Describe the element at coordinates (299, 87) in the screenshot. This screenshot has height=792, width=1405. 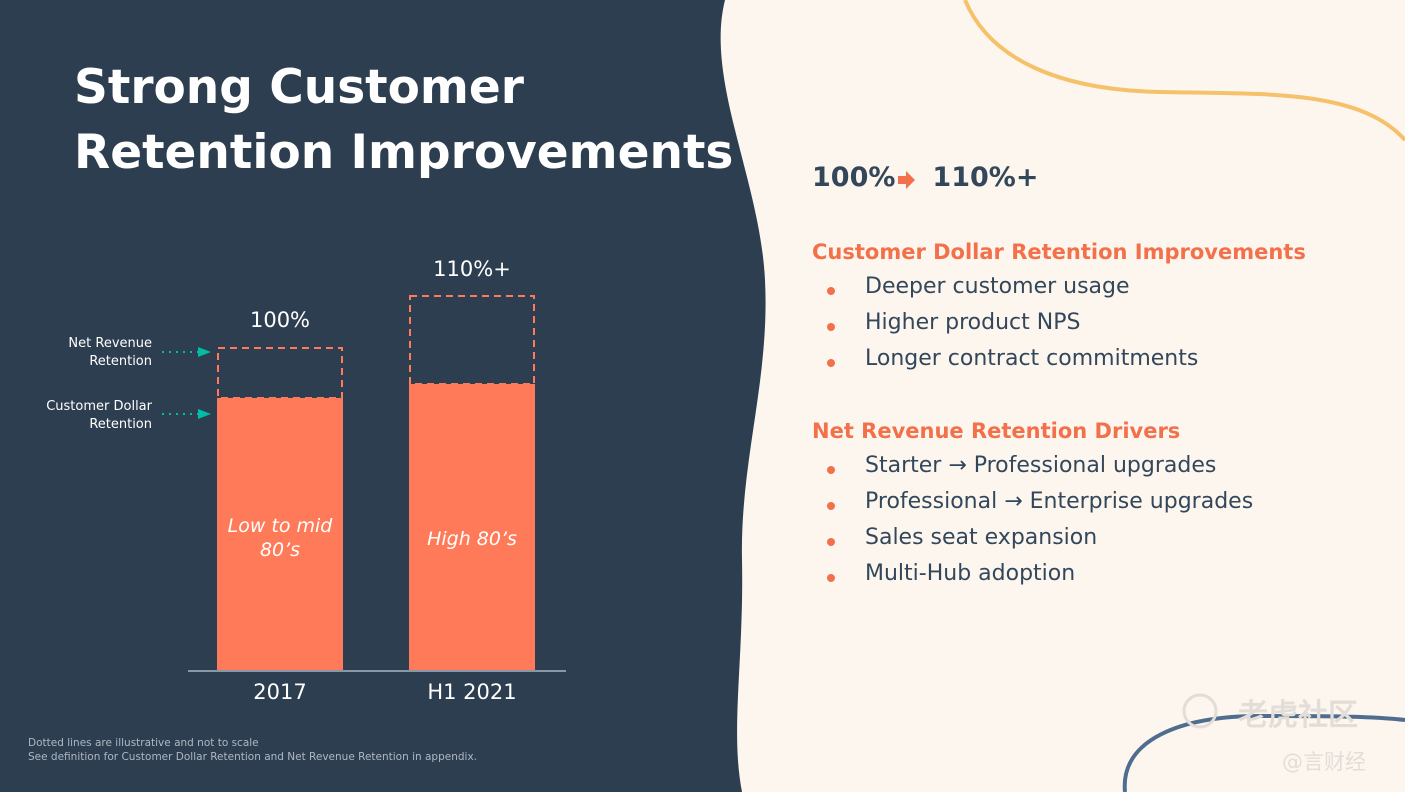
I see `title: Strong Customer` at that location.